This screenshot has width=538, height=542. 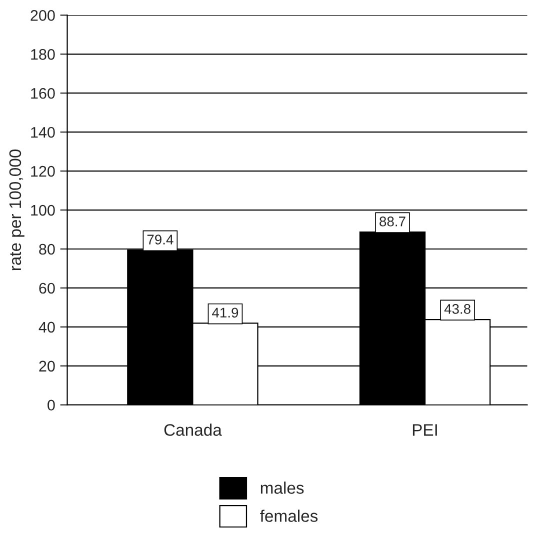 What do you see at coordinates (457, 309) in the screenshot?
I see `data-label: 43.8` at bounding box center [457, 309].